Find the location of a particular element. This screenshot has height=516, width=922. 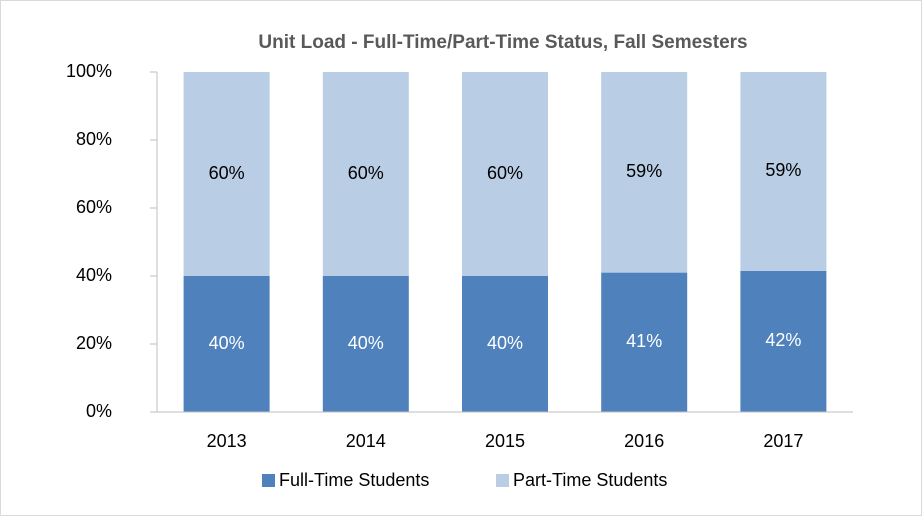

x-tick-label: 2017 is located at coordinates (783, 441).